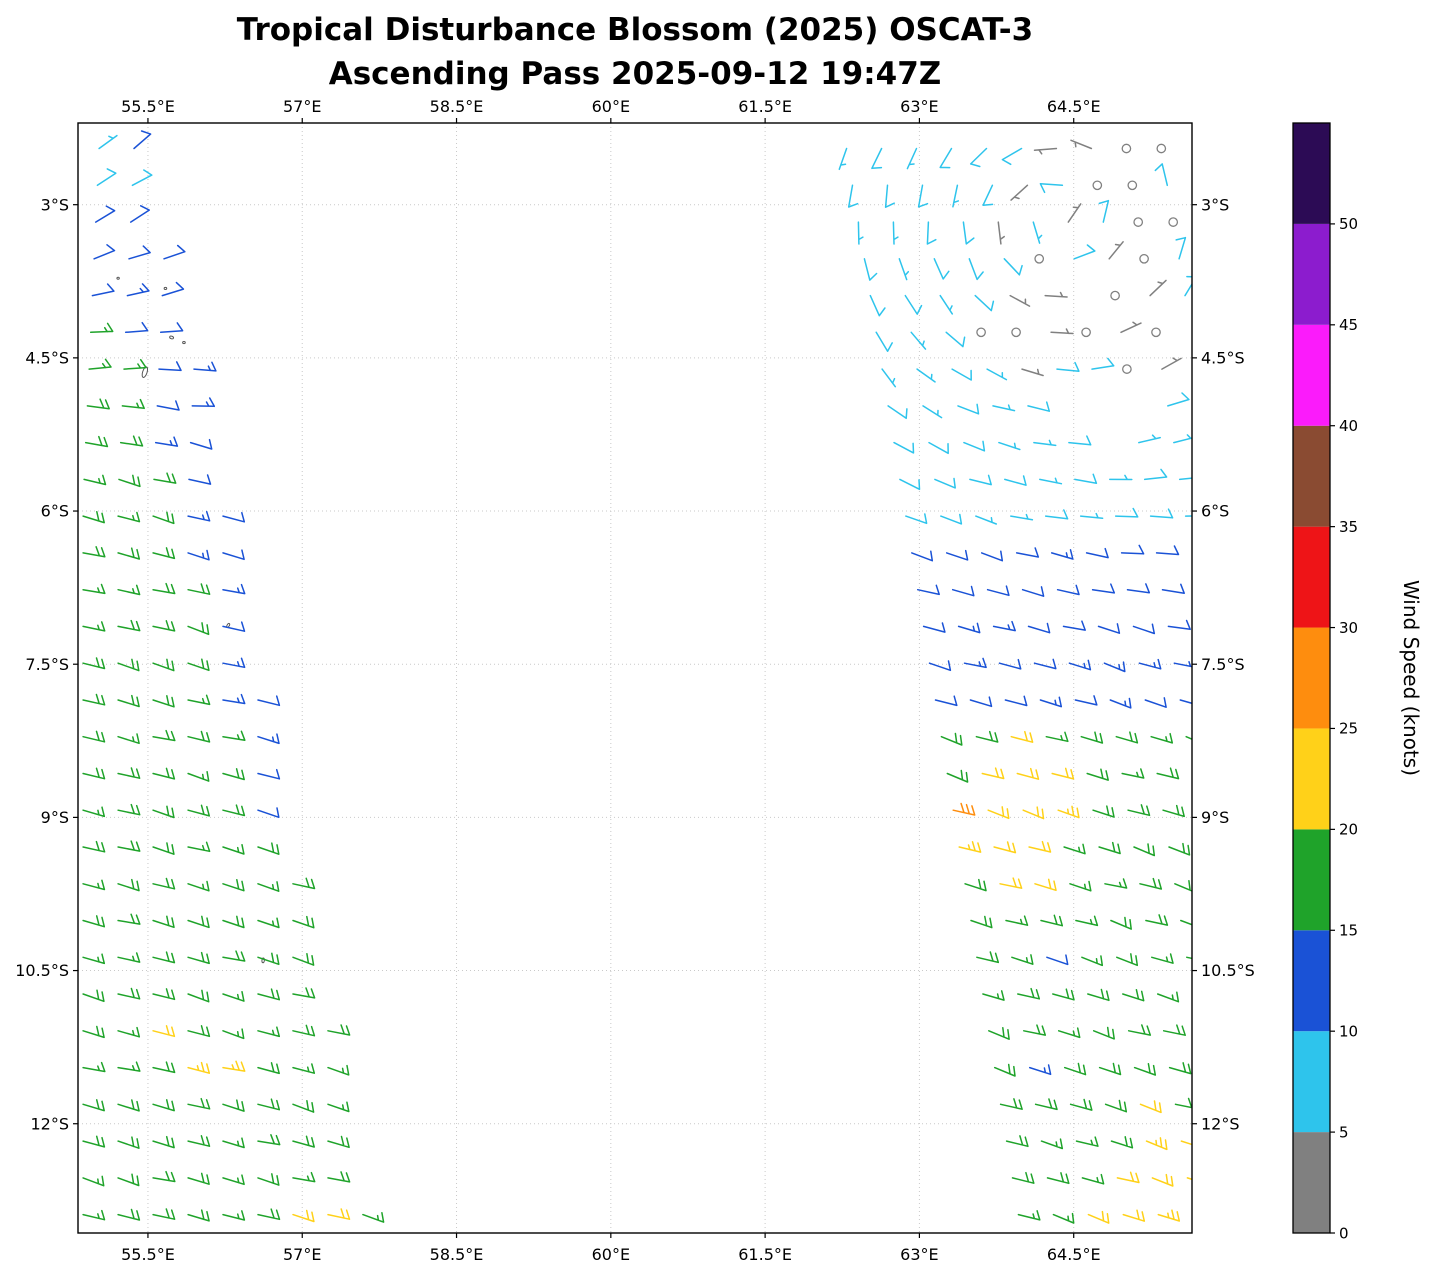 The height and width of the screenshot is (1268, 1429). Describe the element at coordinates (1344, 1132) in the screenshot. I see `svg-text: 5` at that location.